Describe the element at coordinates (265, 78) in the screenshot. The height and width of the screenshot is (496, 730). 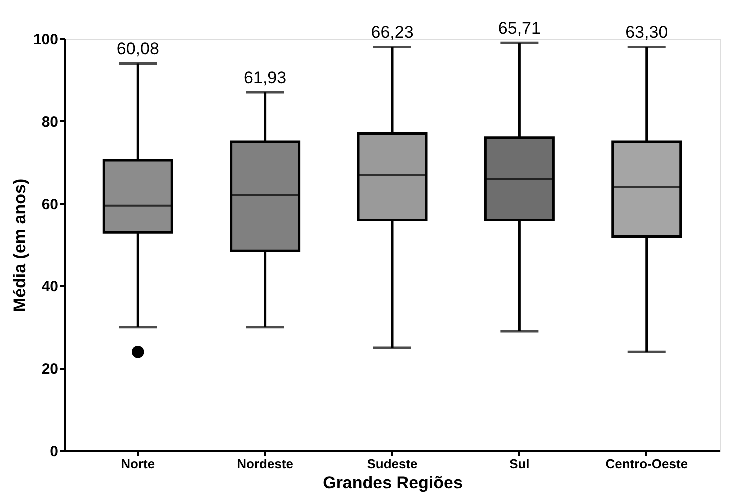
I see `annotation: 61,93` at that location.